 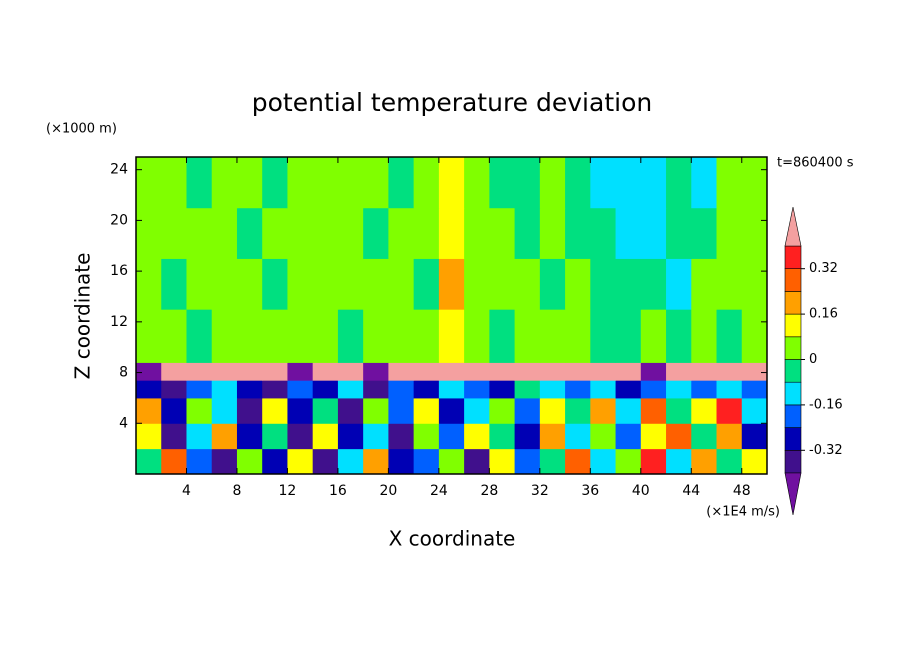 What do you see at coordinates (83, 316) in the screenshot?
I see `y-axis-label: Z coordinate` at bounding box center [83, 316].